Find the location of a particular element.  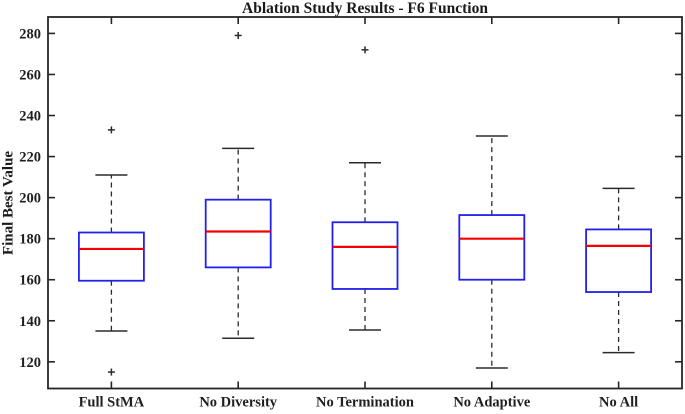

y-tick-label: 240 is located at coordinates (30, 117).